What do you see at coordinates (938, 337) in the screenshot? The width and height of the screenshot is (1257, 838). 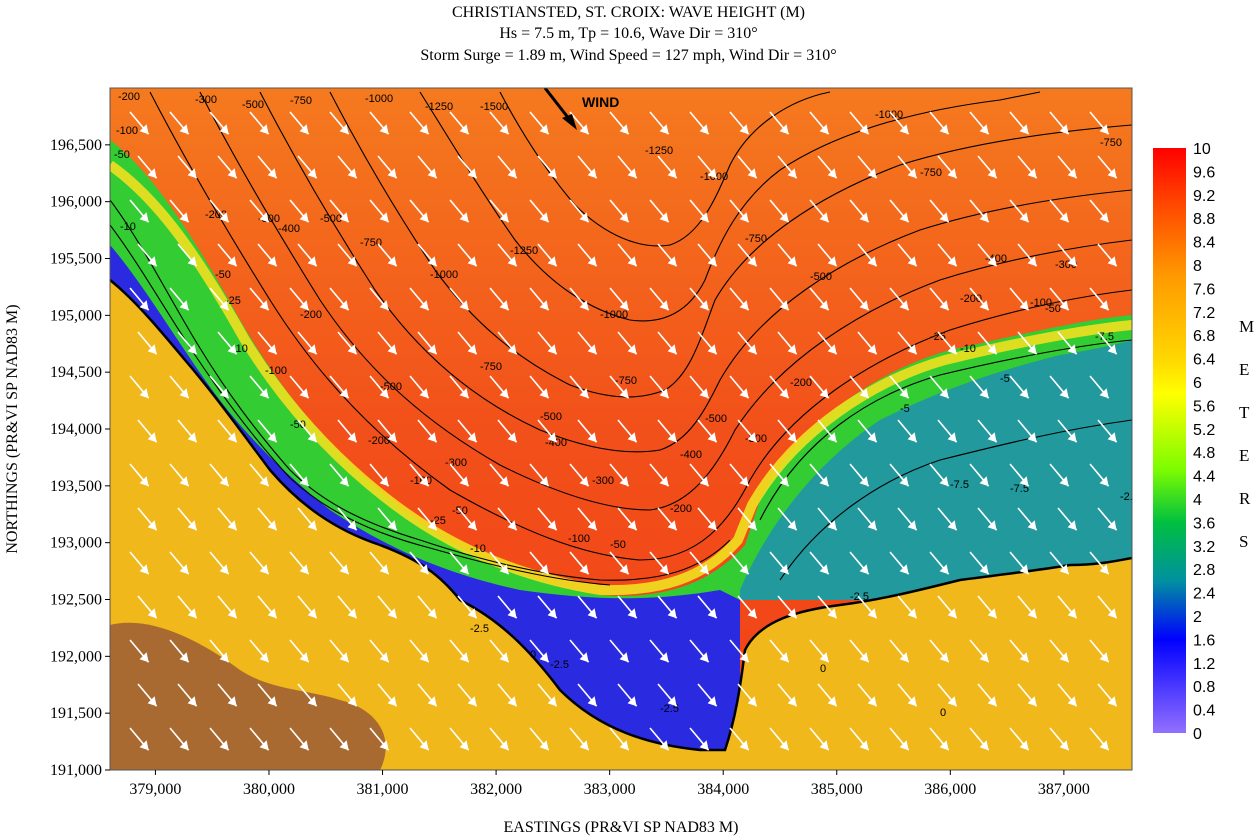 I see `contour-label: -25` at bounding box center [938, 337].